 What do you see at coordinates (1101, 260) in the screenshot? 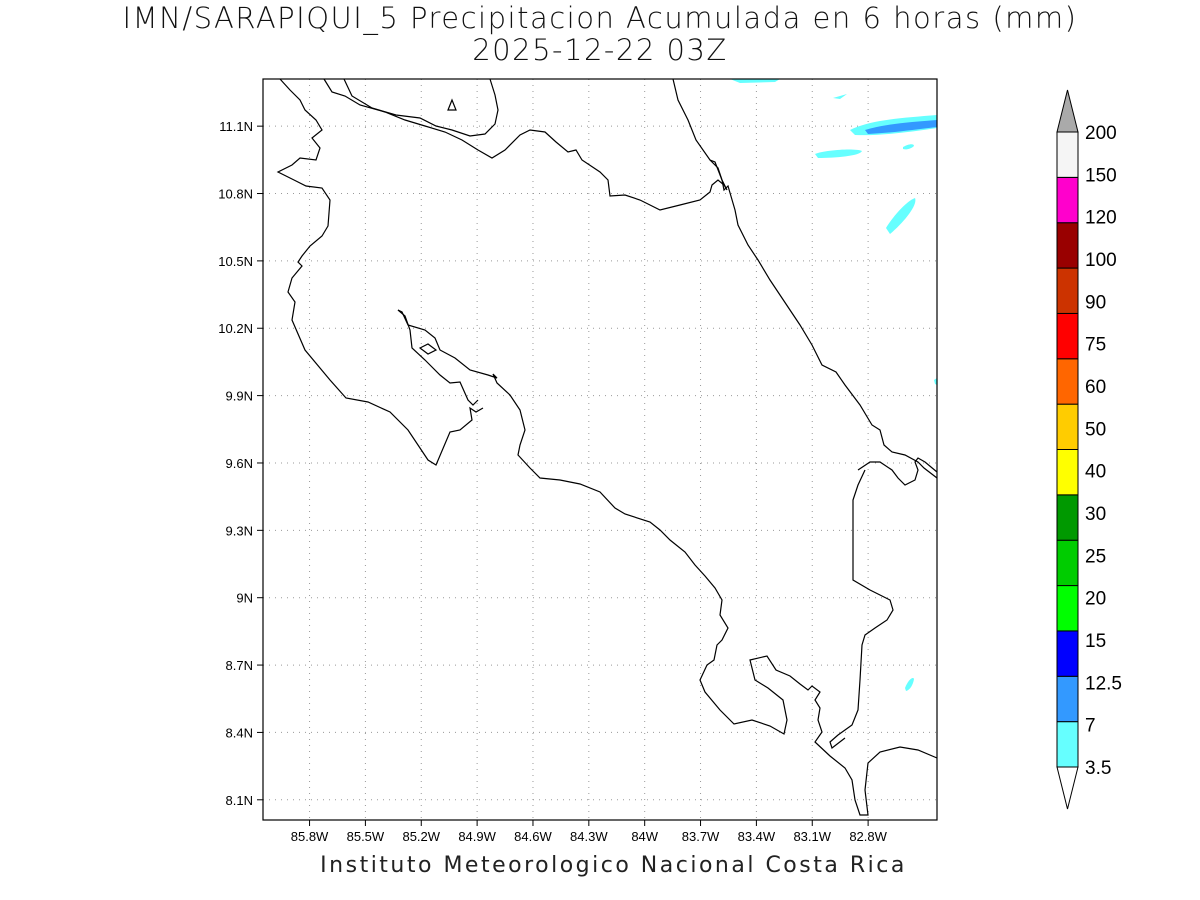
I see `colorbar-label: 100` at bounding box center [1101, 260].